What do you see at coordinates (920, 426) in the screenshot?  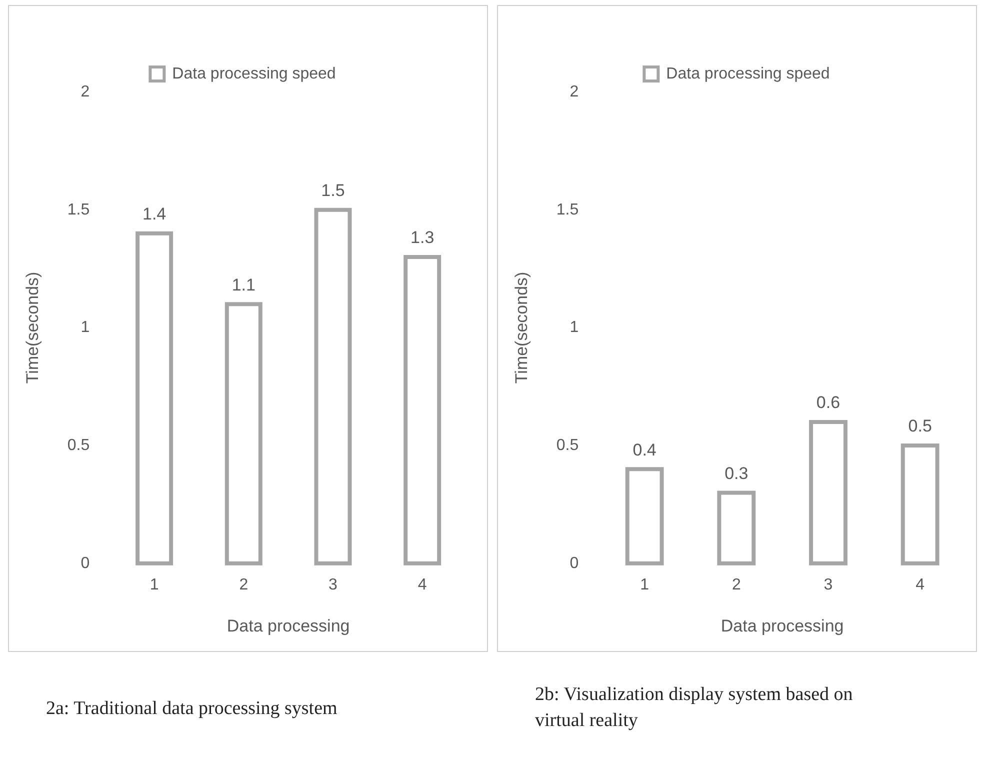 I see `data-label: 0.5` at bounding box center [920, 426].